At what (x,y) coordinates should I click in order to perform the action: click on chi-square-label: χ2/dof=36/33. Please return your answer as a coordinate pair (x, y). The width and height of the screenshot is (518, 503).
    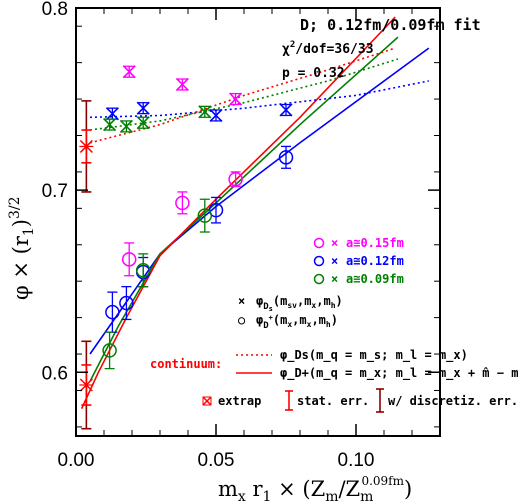
    Looking at the image, I should click on (328, 48).